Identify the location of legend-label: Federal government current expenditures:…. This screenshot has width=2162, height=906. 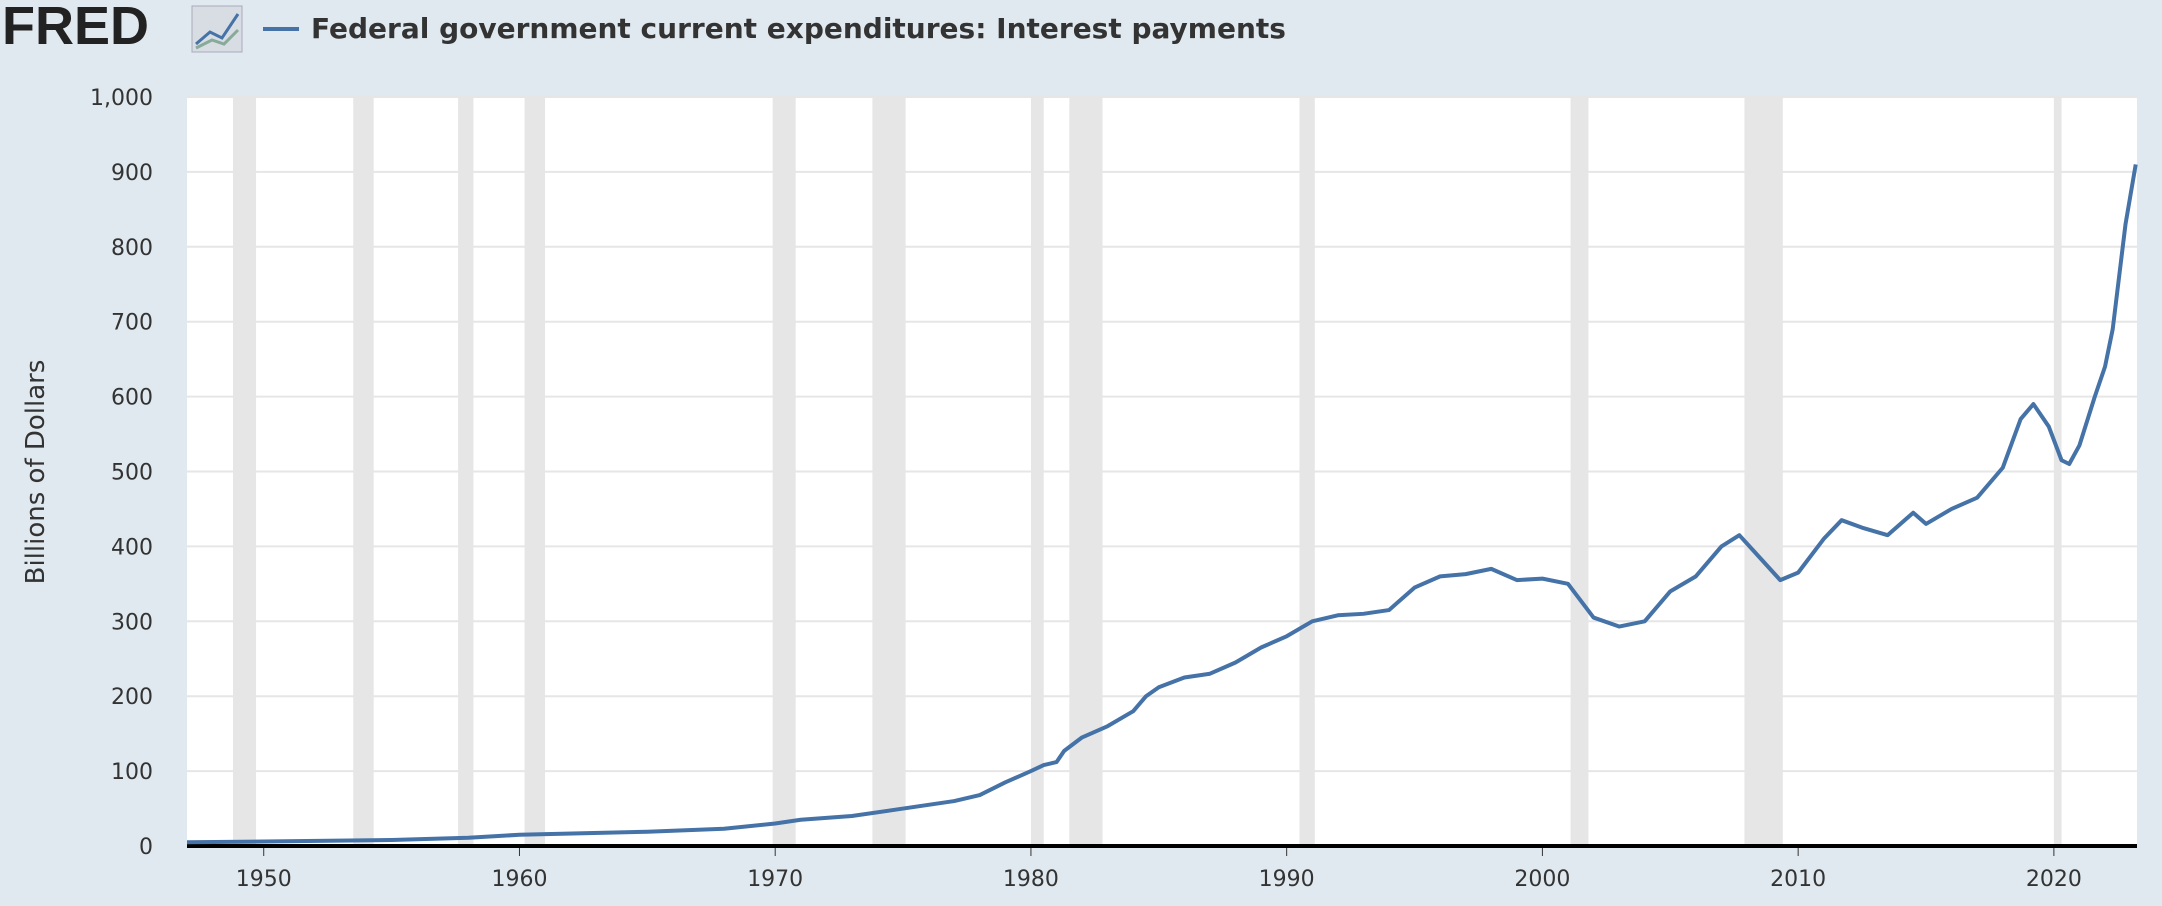
(798, 28).